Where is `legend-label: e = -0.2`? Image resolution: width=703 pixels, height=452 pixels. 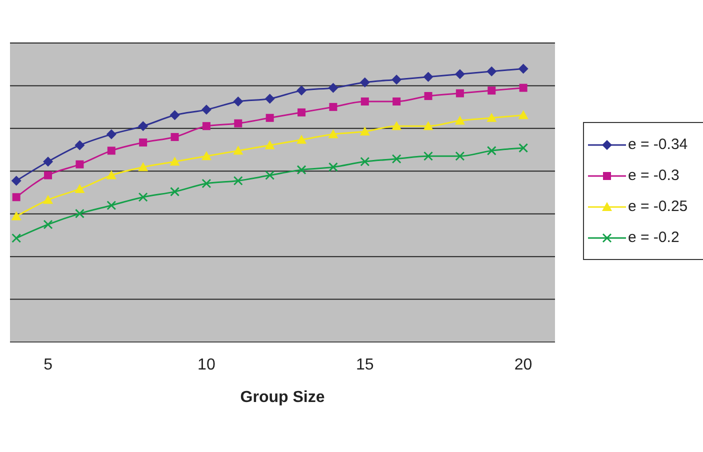
legend-label: e = -0.2 is located at coordinates (654, 237).